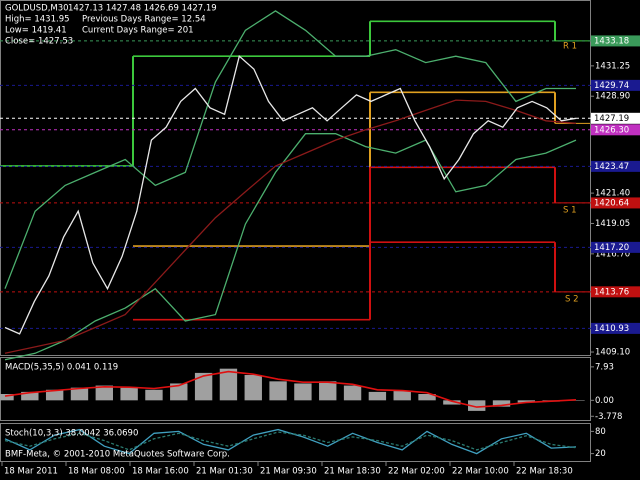  Describe the element at coordinates (612, 224) in the screenshot. I see `y-tick-label: 1419.05` at that location.